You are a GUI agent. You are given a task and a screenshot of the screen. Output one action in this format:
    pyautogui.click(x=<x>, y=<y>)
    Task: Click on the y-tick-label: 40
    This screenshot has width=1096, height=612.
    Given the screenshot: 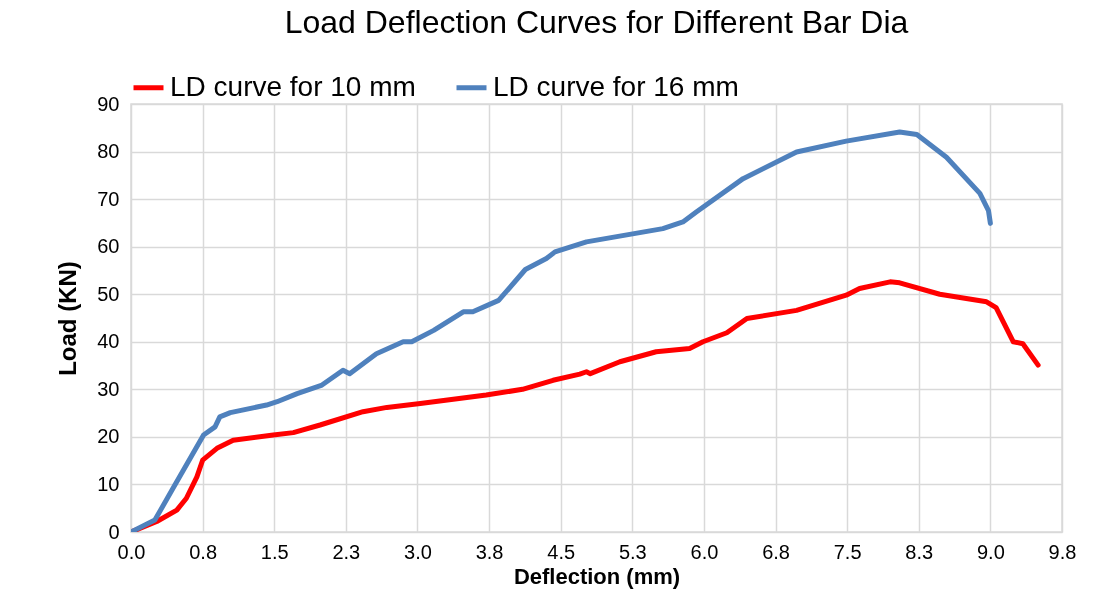 What is the action you would take?
    pyautogui.click(x=108, y=341)
    